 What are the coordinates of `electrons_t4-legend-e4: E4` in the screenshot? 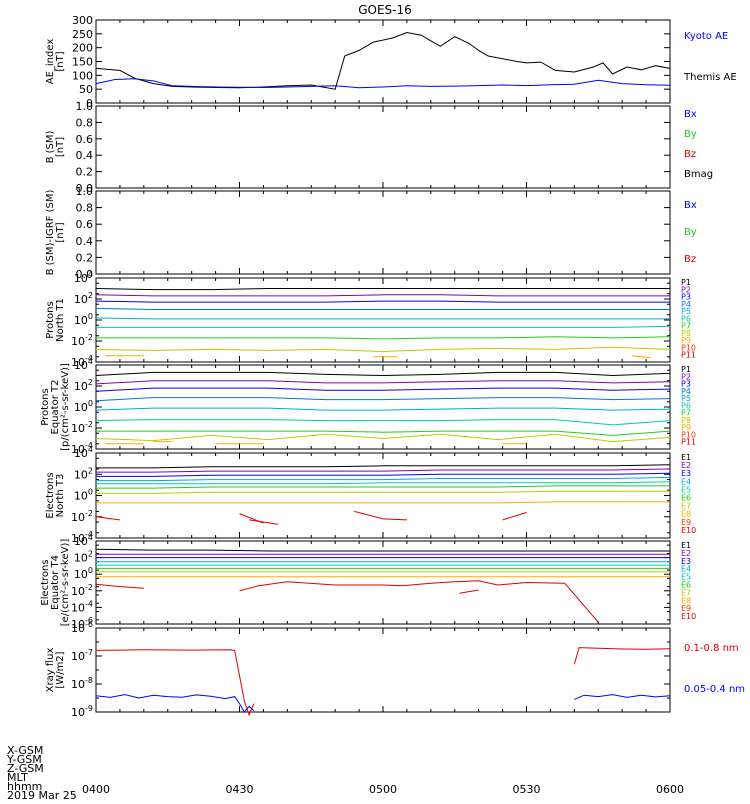 It's located at (686, 569).